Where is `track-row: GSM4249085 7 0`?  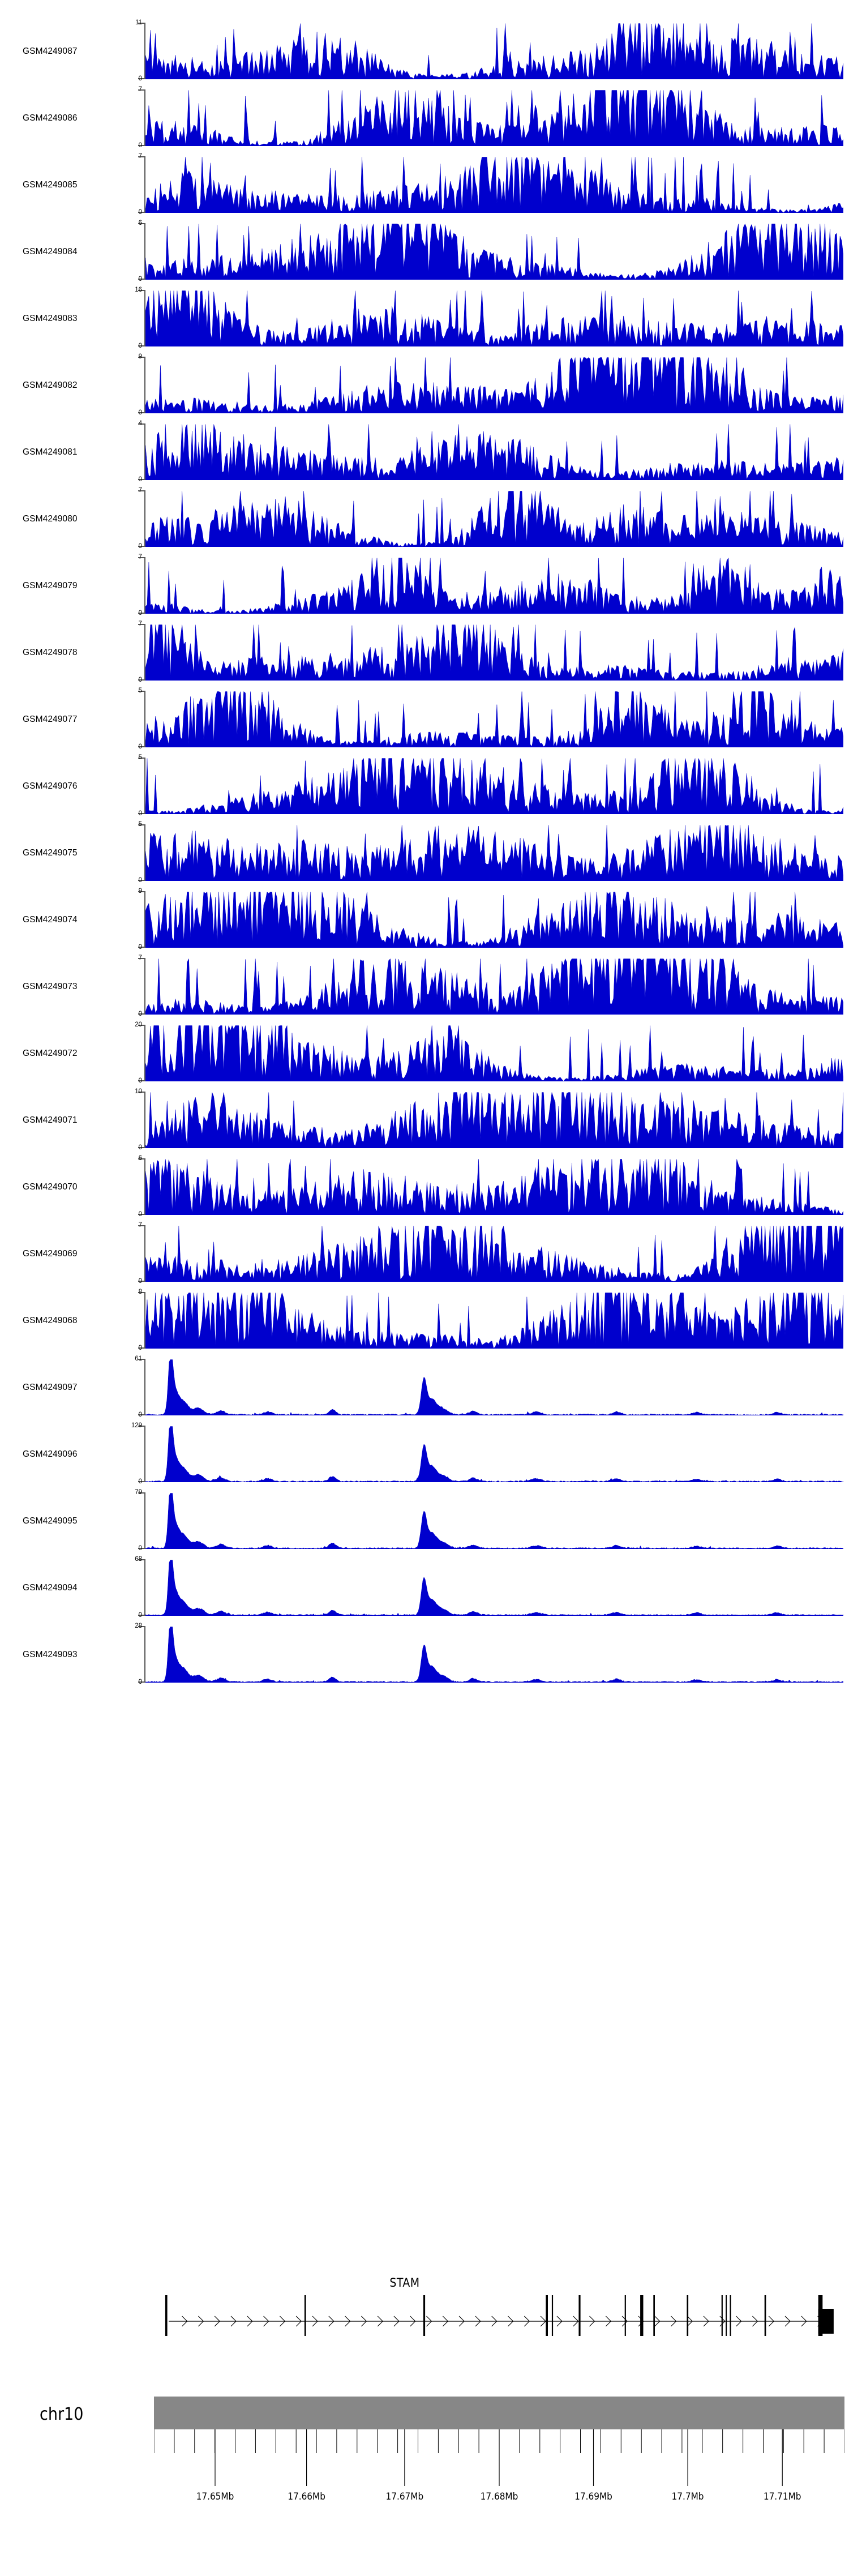 track-row: GSM4249085 7 0 is located at coordinates (424, 185).